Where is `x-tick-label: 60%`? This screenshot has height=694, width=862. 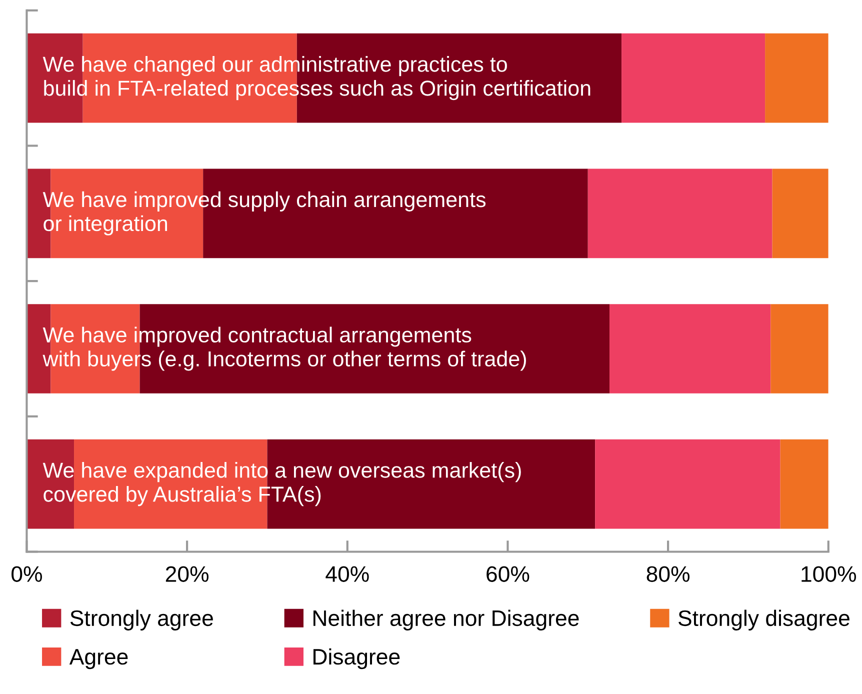 x-tick-label: 60% is located at coordinates (508, 574).